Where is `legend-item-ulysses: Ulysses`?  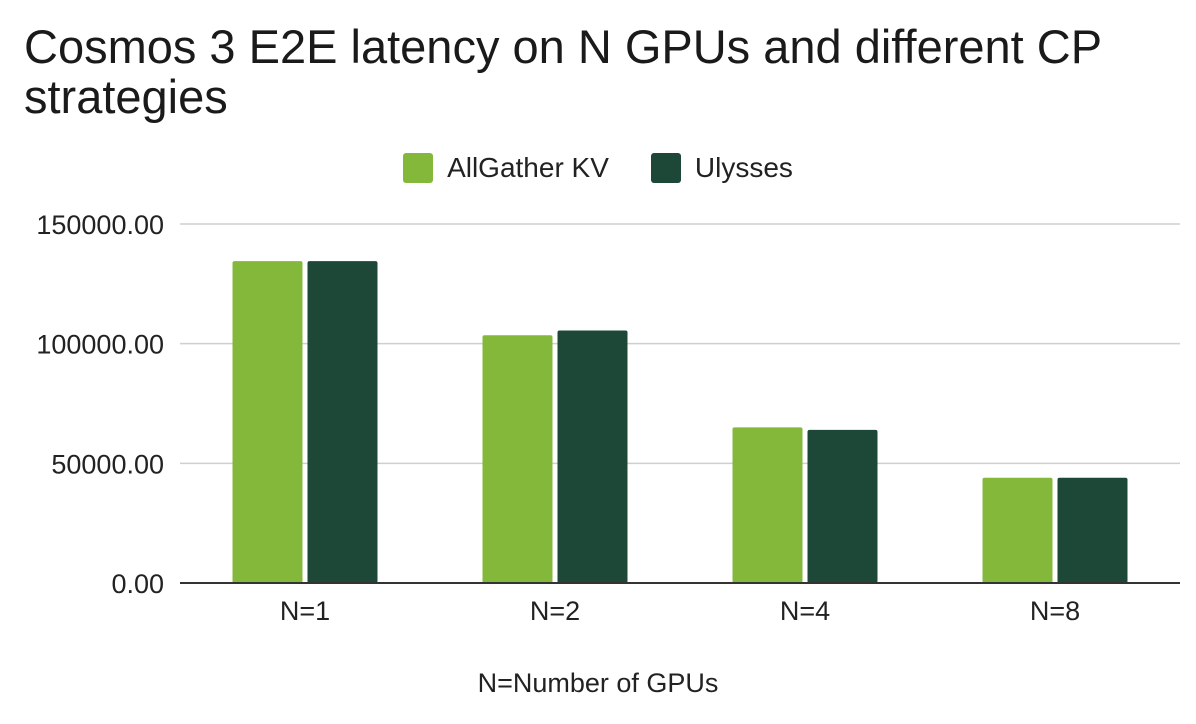 legend-item-ulysses: Ulysses is located at coordinates (721, 168).